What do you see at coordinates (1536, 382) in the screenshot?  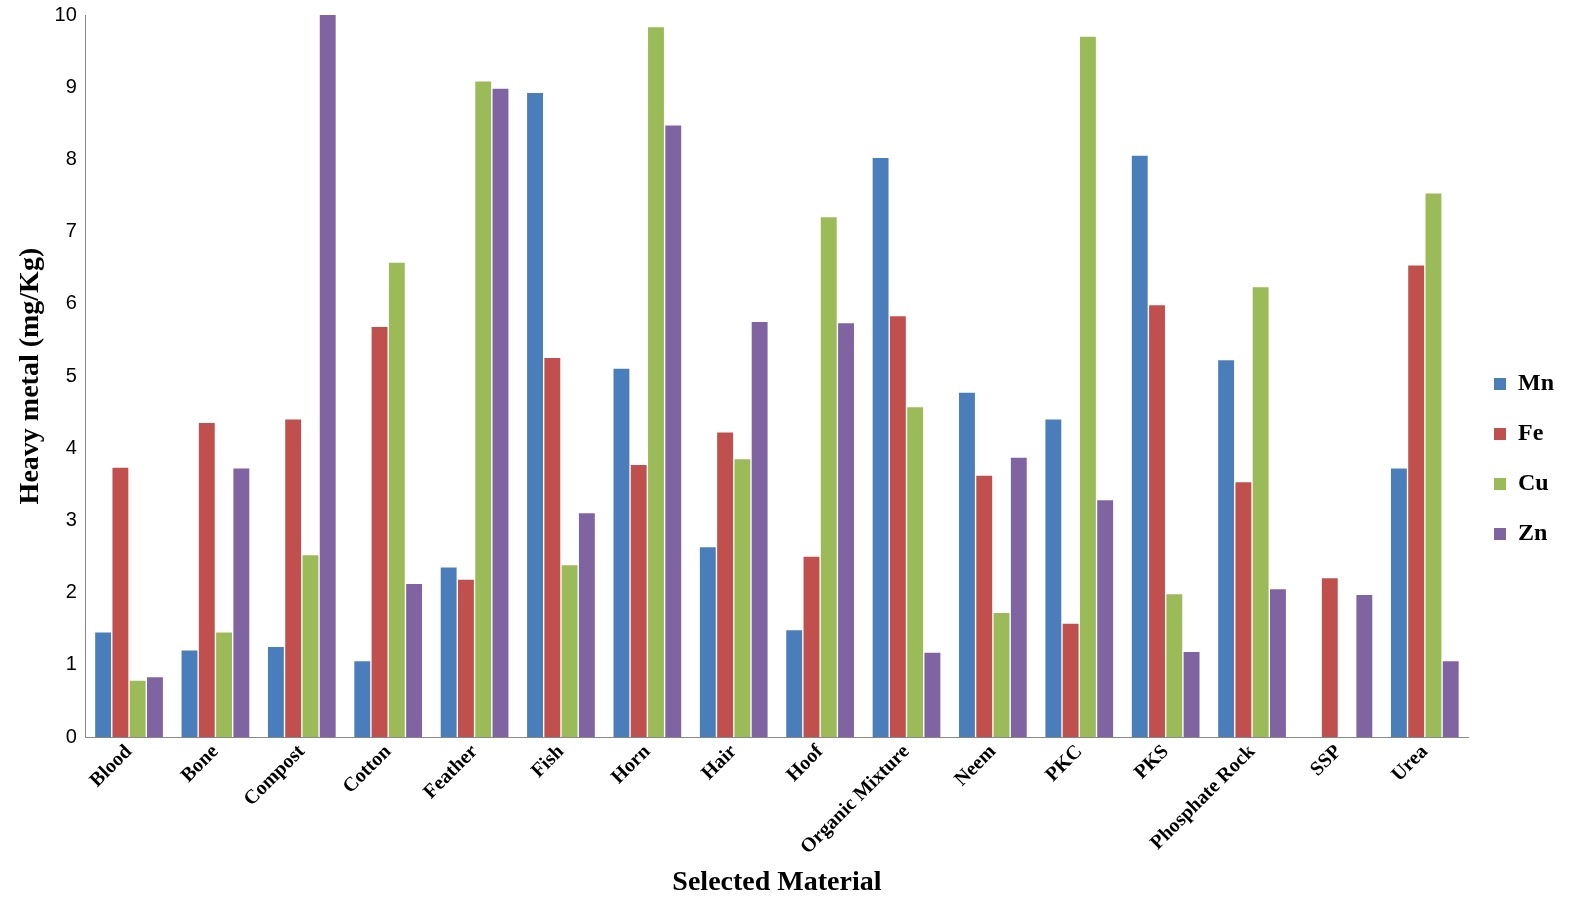 I see `legend-label: Mn` at bounding box center [1536, 382].